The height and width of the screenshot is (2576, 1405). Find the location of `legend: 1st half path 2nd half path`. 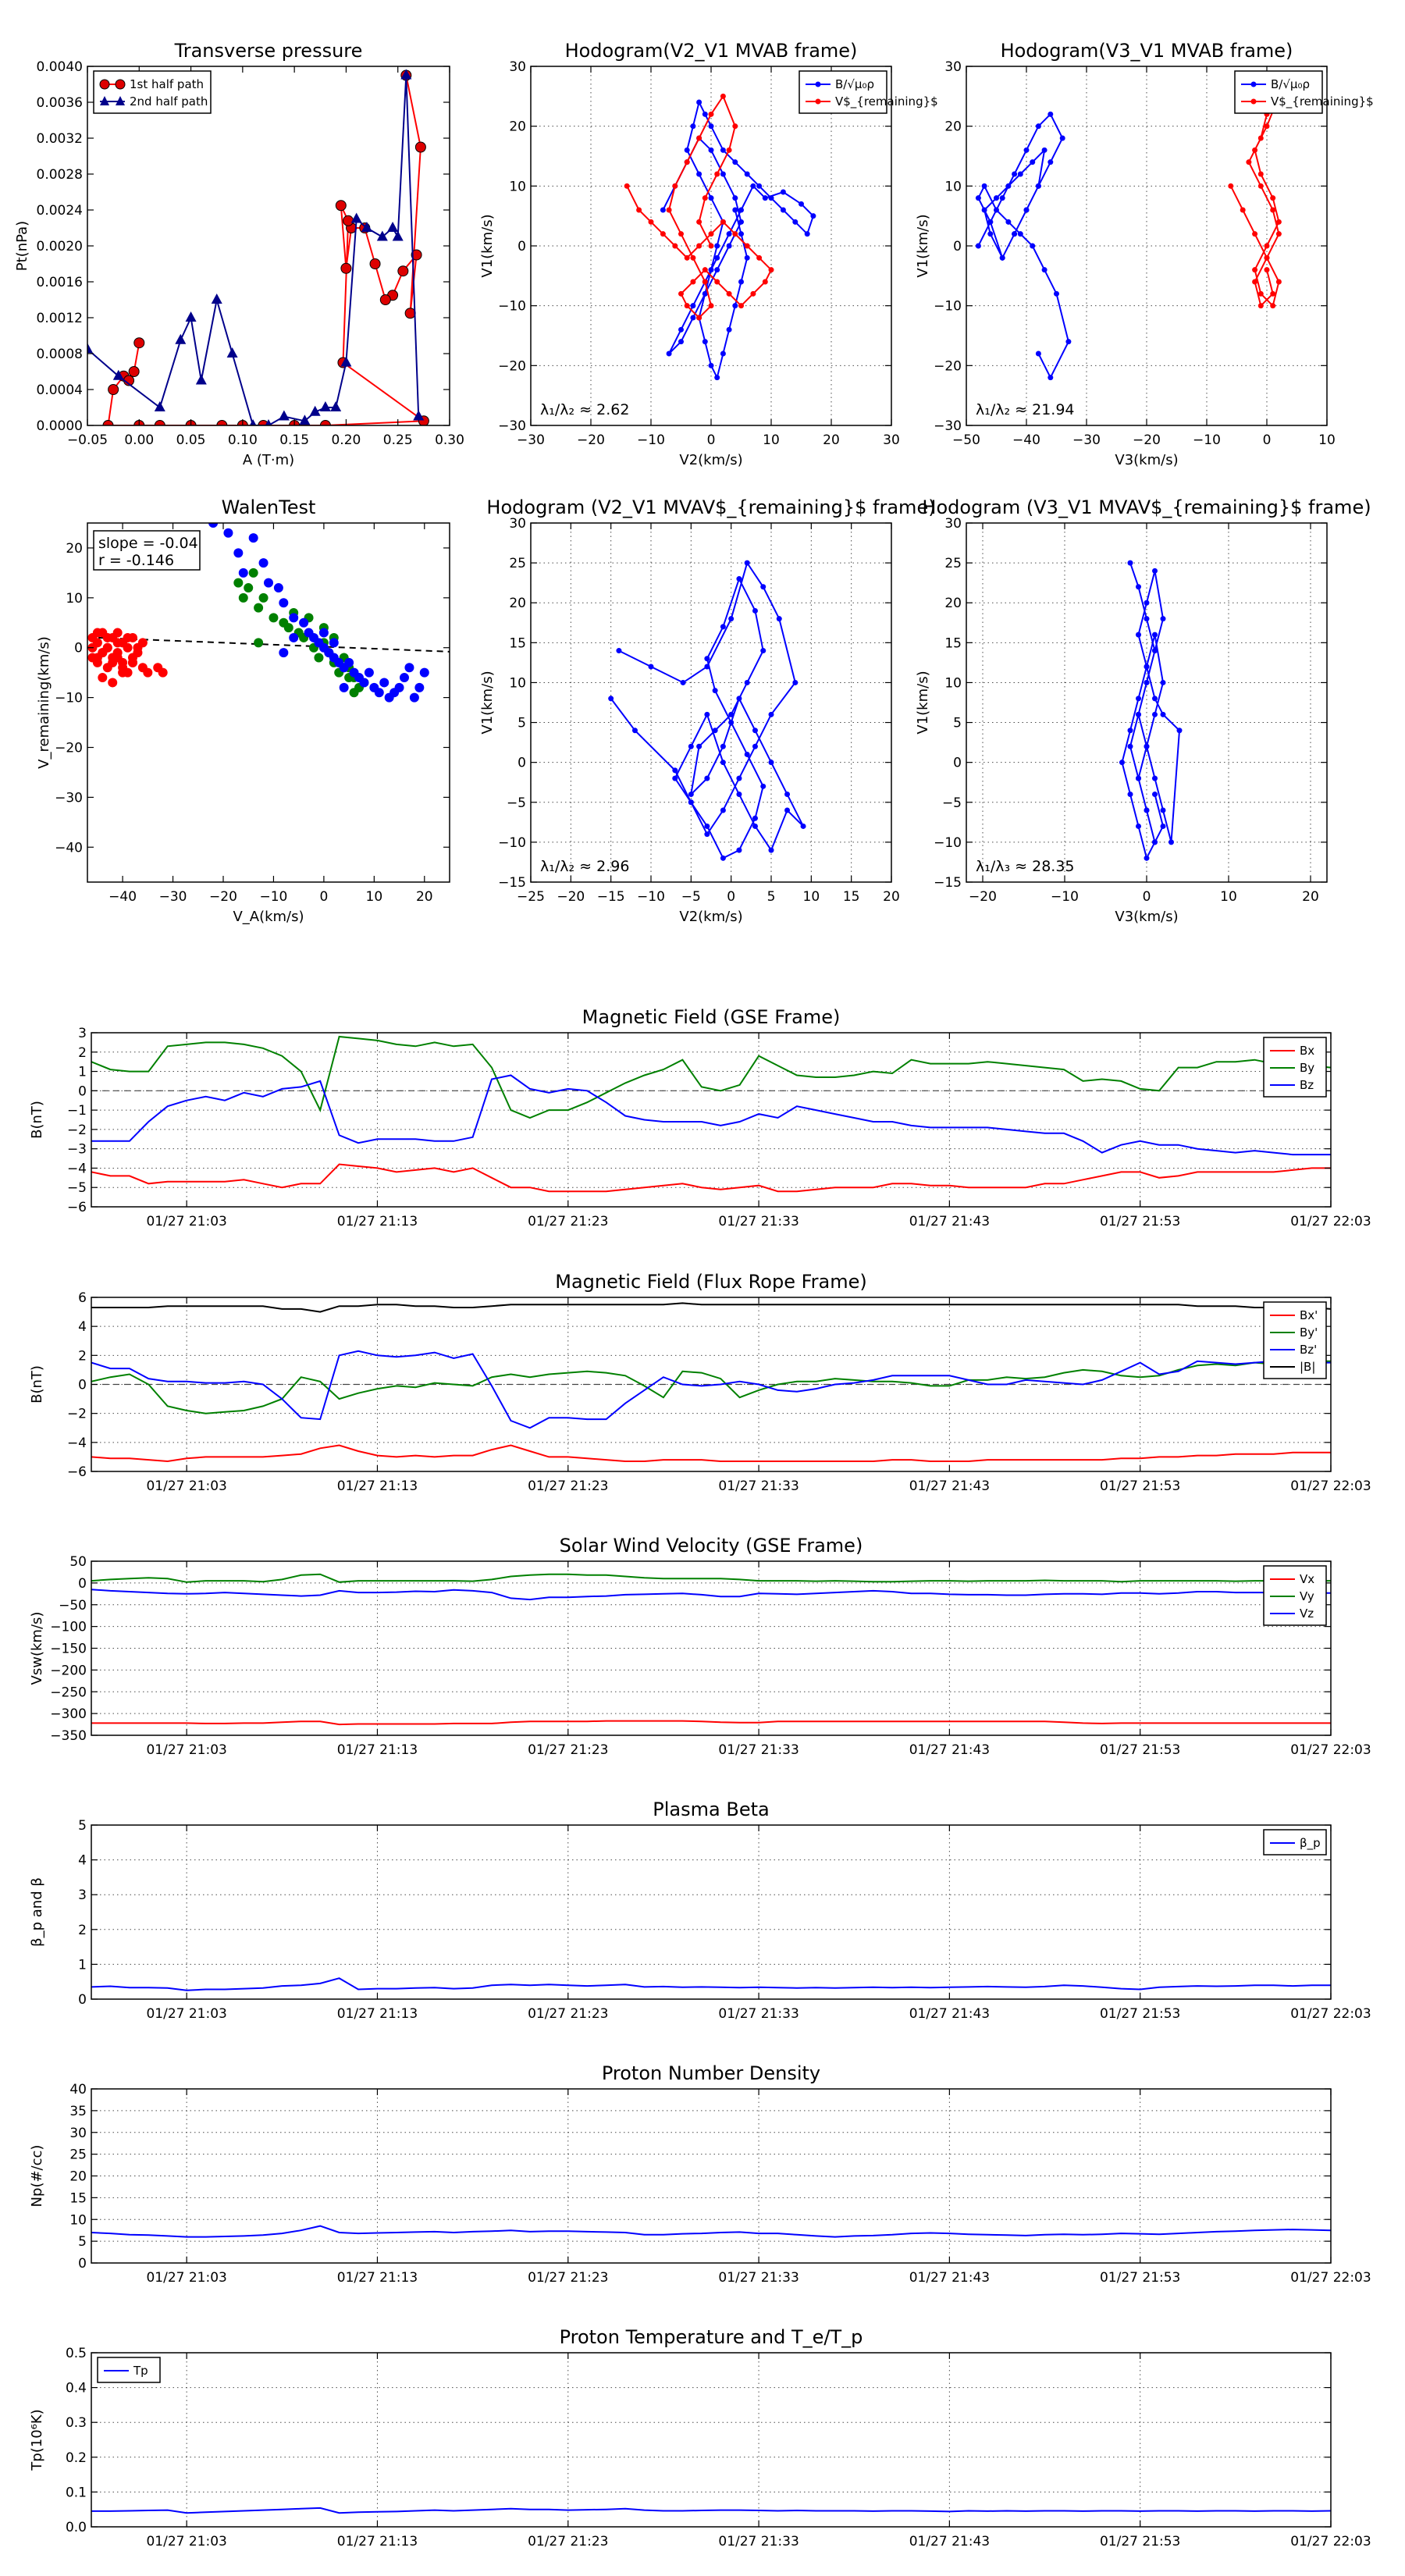

legend: 1st half path 2nd half path is located at coordinates (153, 92).